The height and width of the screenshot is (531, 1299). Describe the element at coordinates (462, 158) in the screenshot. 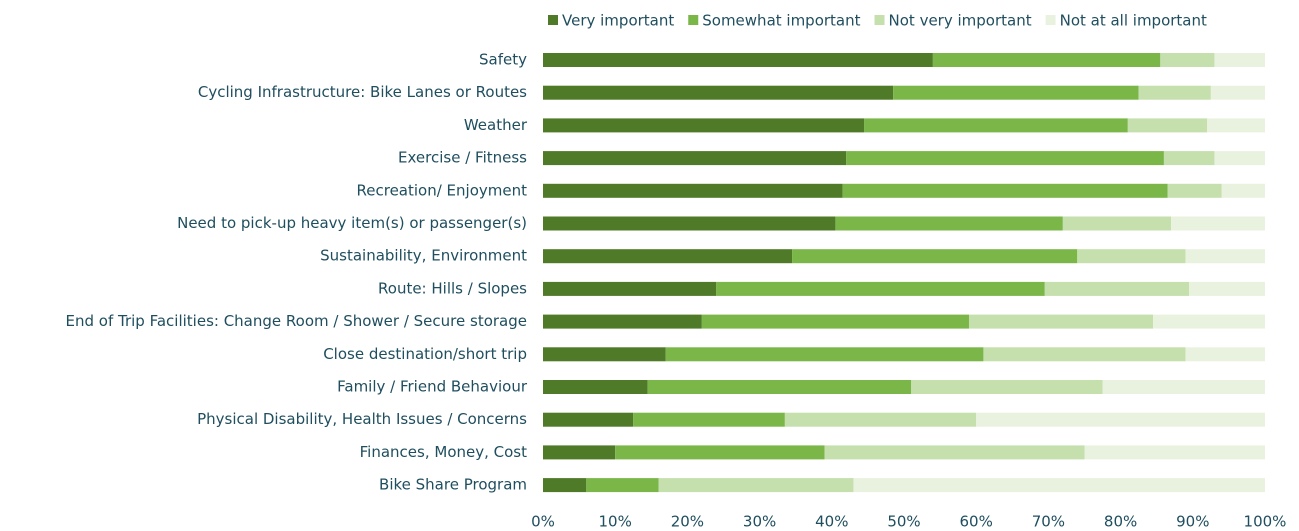

I see `category-label: Exercise / Fitness` at that location.